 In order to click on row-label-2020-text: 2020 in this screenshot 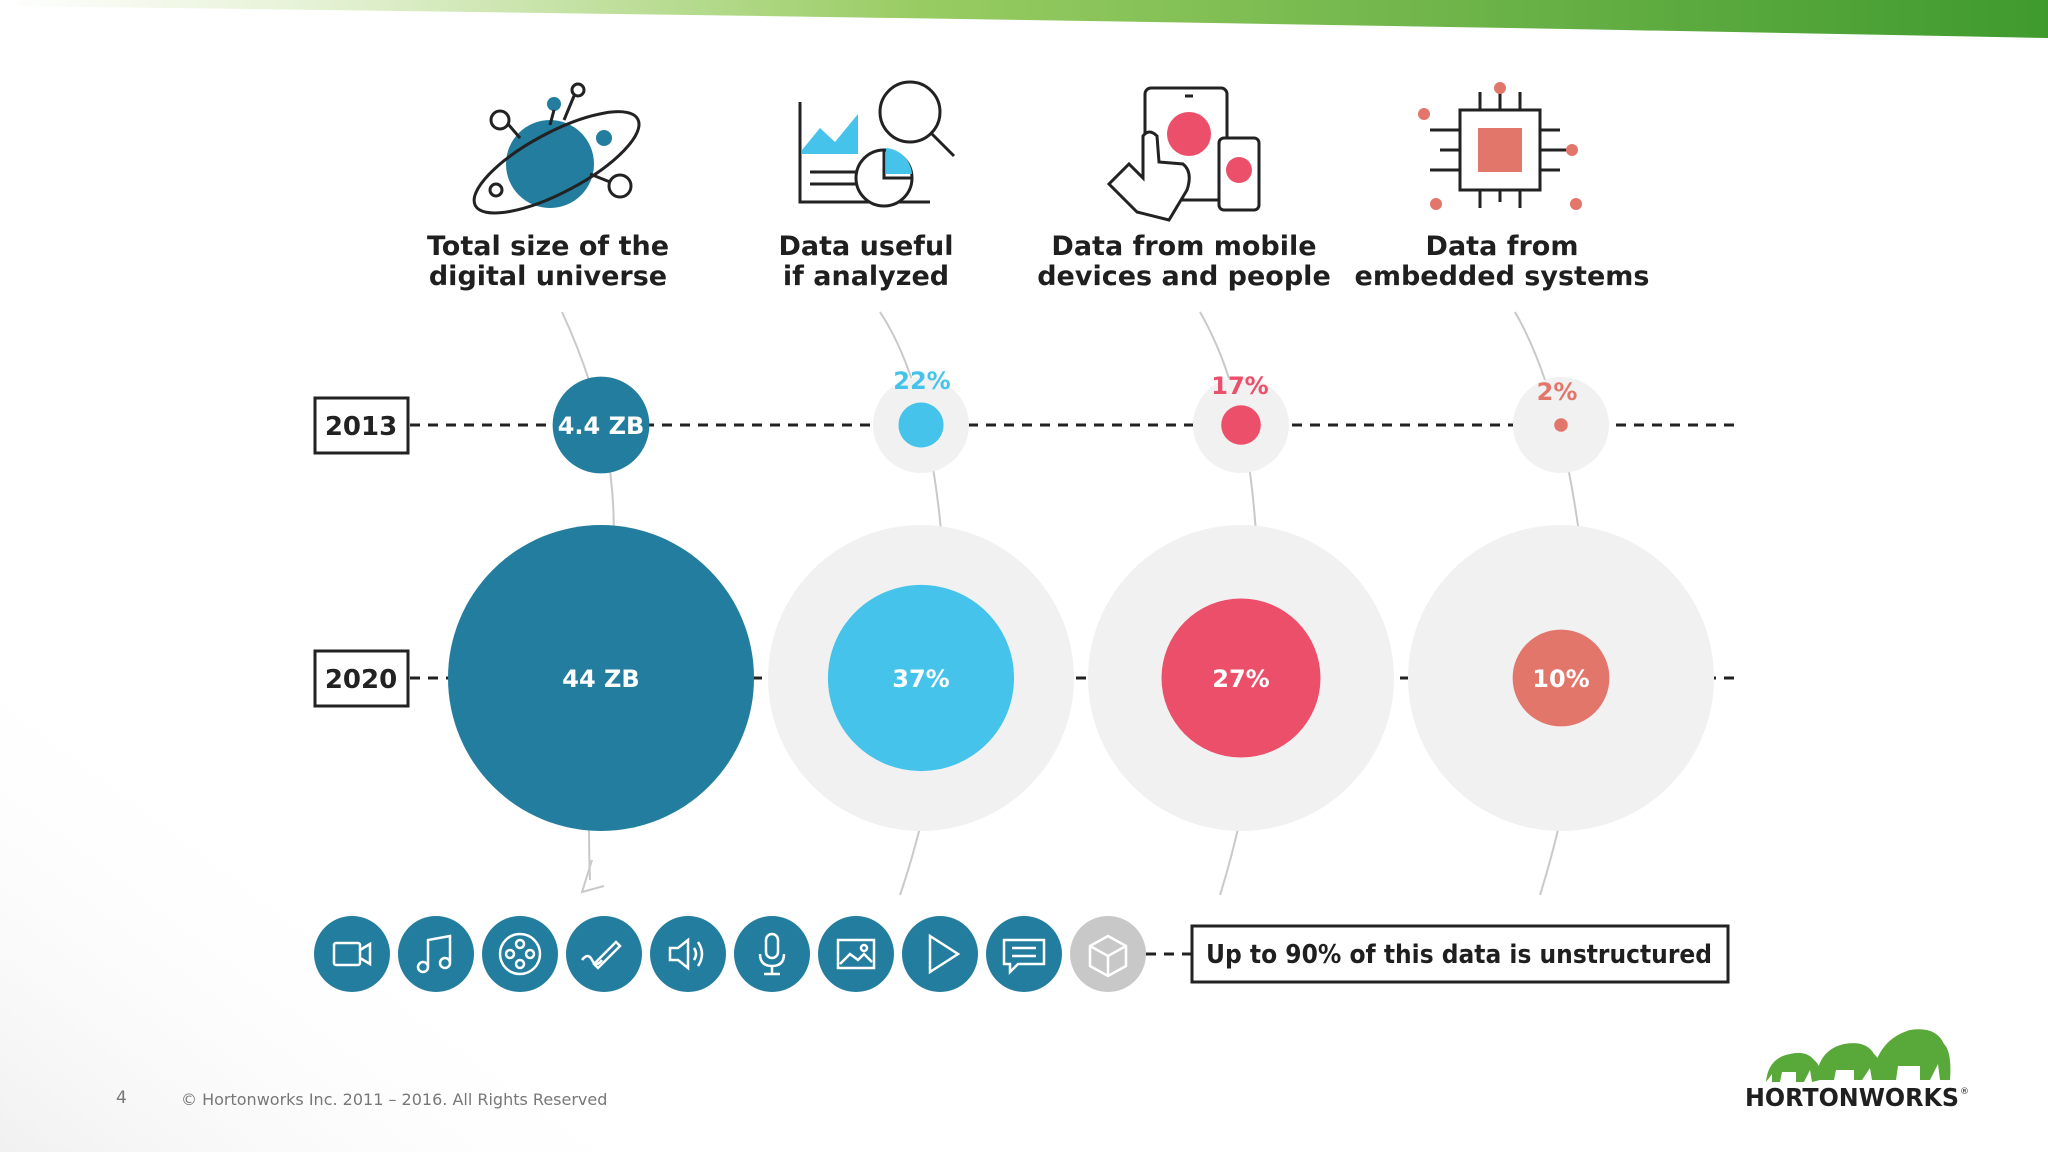, I will do `click(361, 680)`.